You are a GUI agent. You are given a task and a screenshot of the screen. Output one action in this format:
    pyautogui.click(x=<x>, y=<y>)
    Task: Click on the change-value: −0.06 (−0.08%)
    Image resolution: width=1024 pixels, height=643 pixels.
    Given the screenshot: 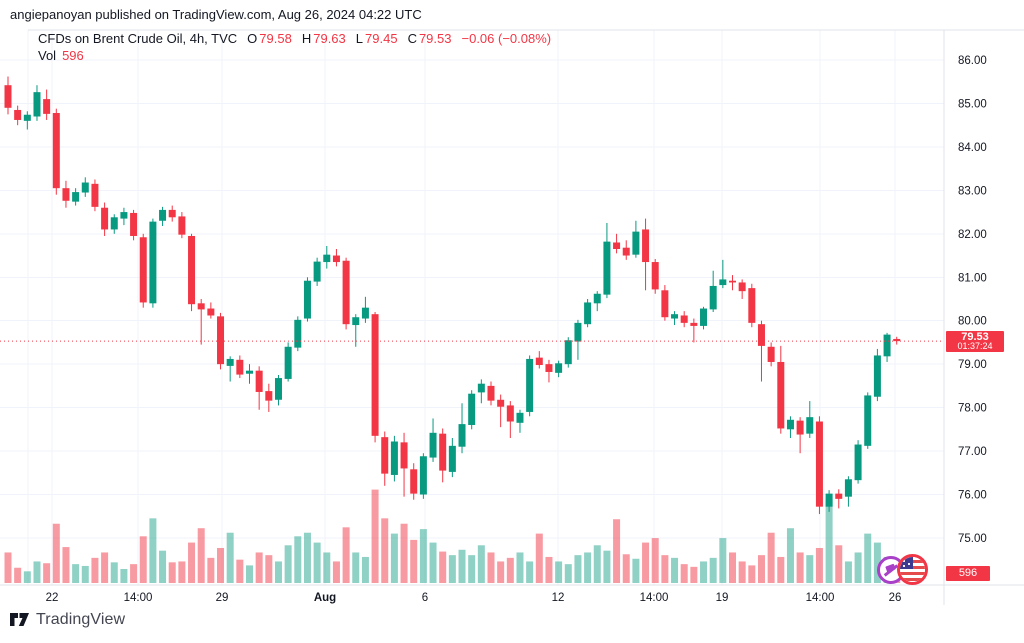 What is the action you would take?
    pyautogui.click(x=506, y=38)
    